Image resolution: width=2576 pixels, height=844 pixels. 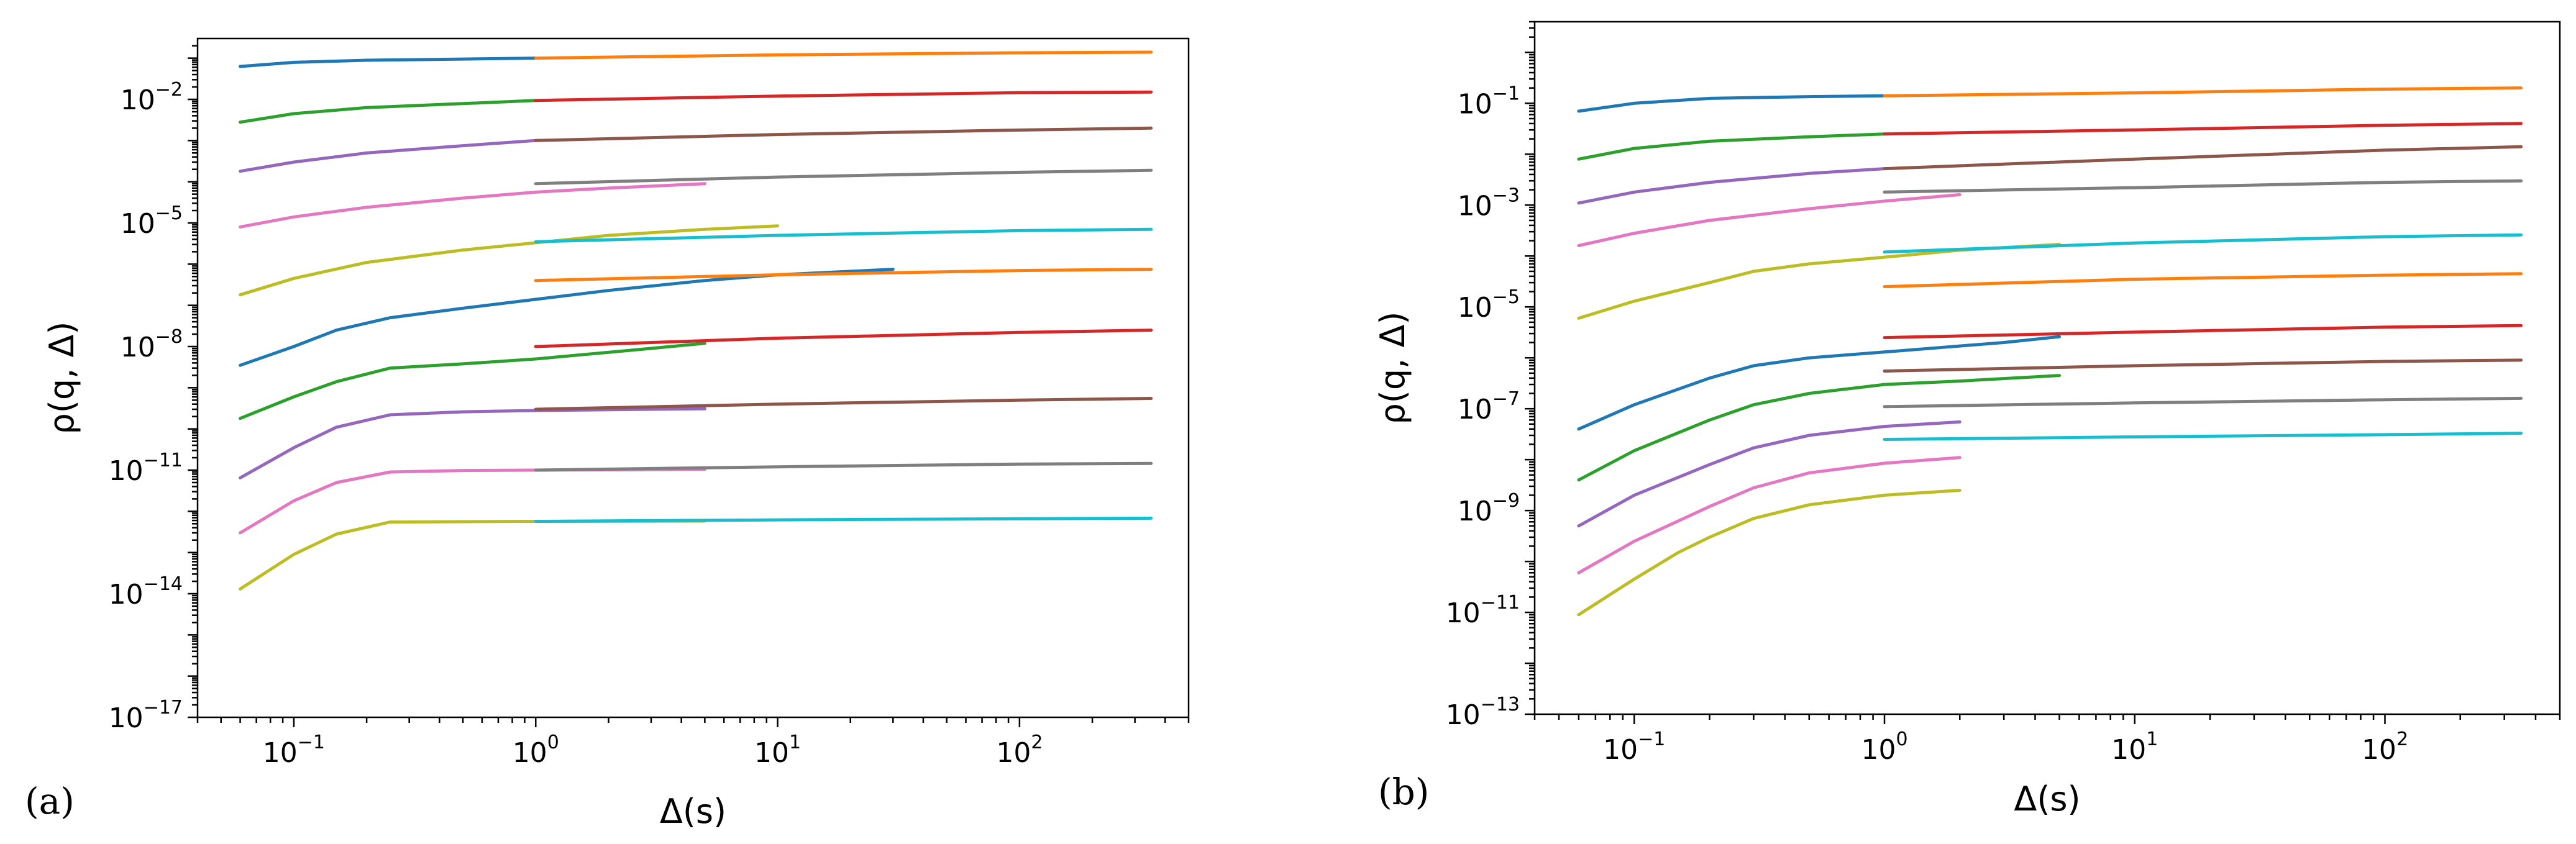 I want to click on panel-label: (b), so click(x=1403, y=792).